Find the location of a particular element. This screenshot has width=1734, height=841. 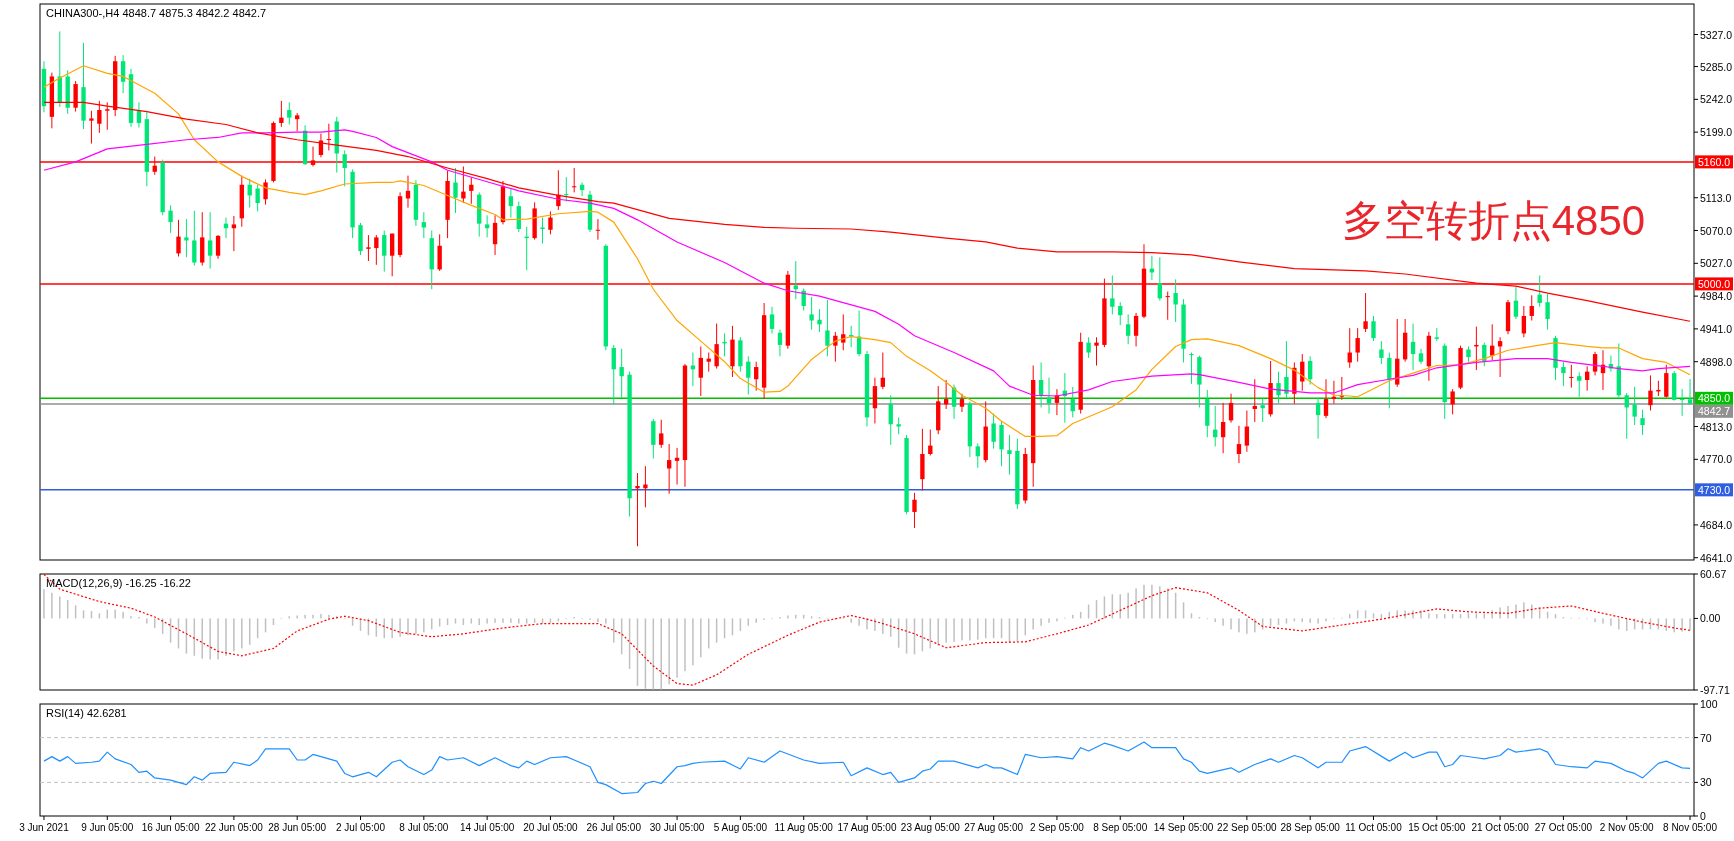

y-tick-label: 5113.0 is located at coordinates (1716, 197).